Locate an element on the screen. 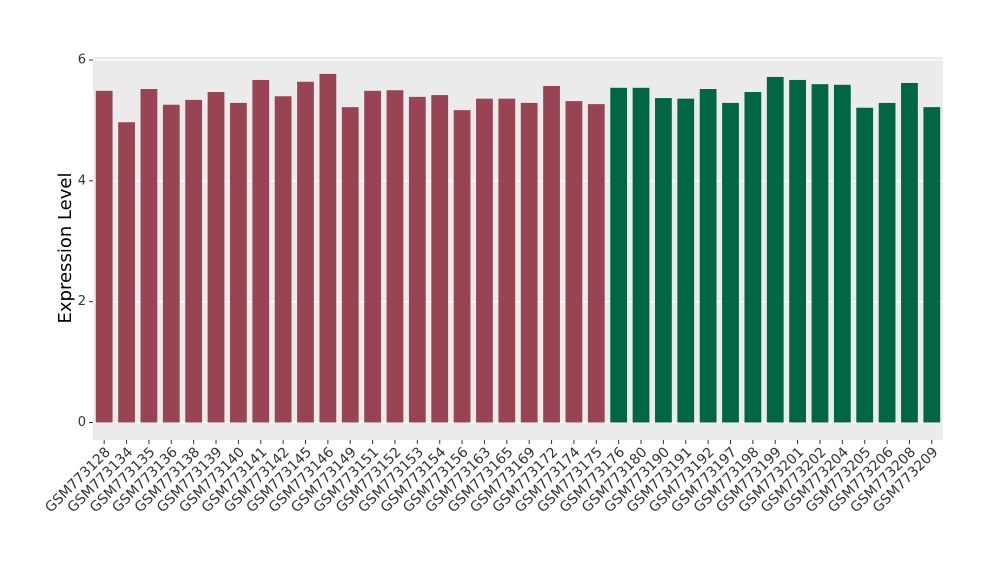  y-tick-label: 0 is located at coordinates (82, 422).